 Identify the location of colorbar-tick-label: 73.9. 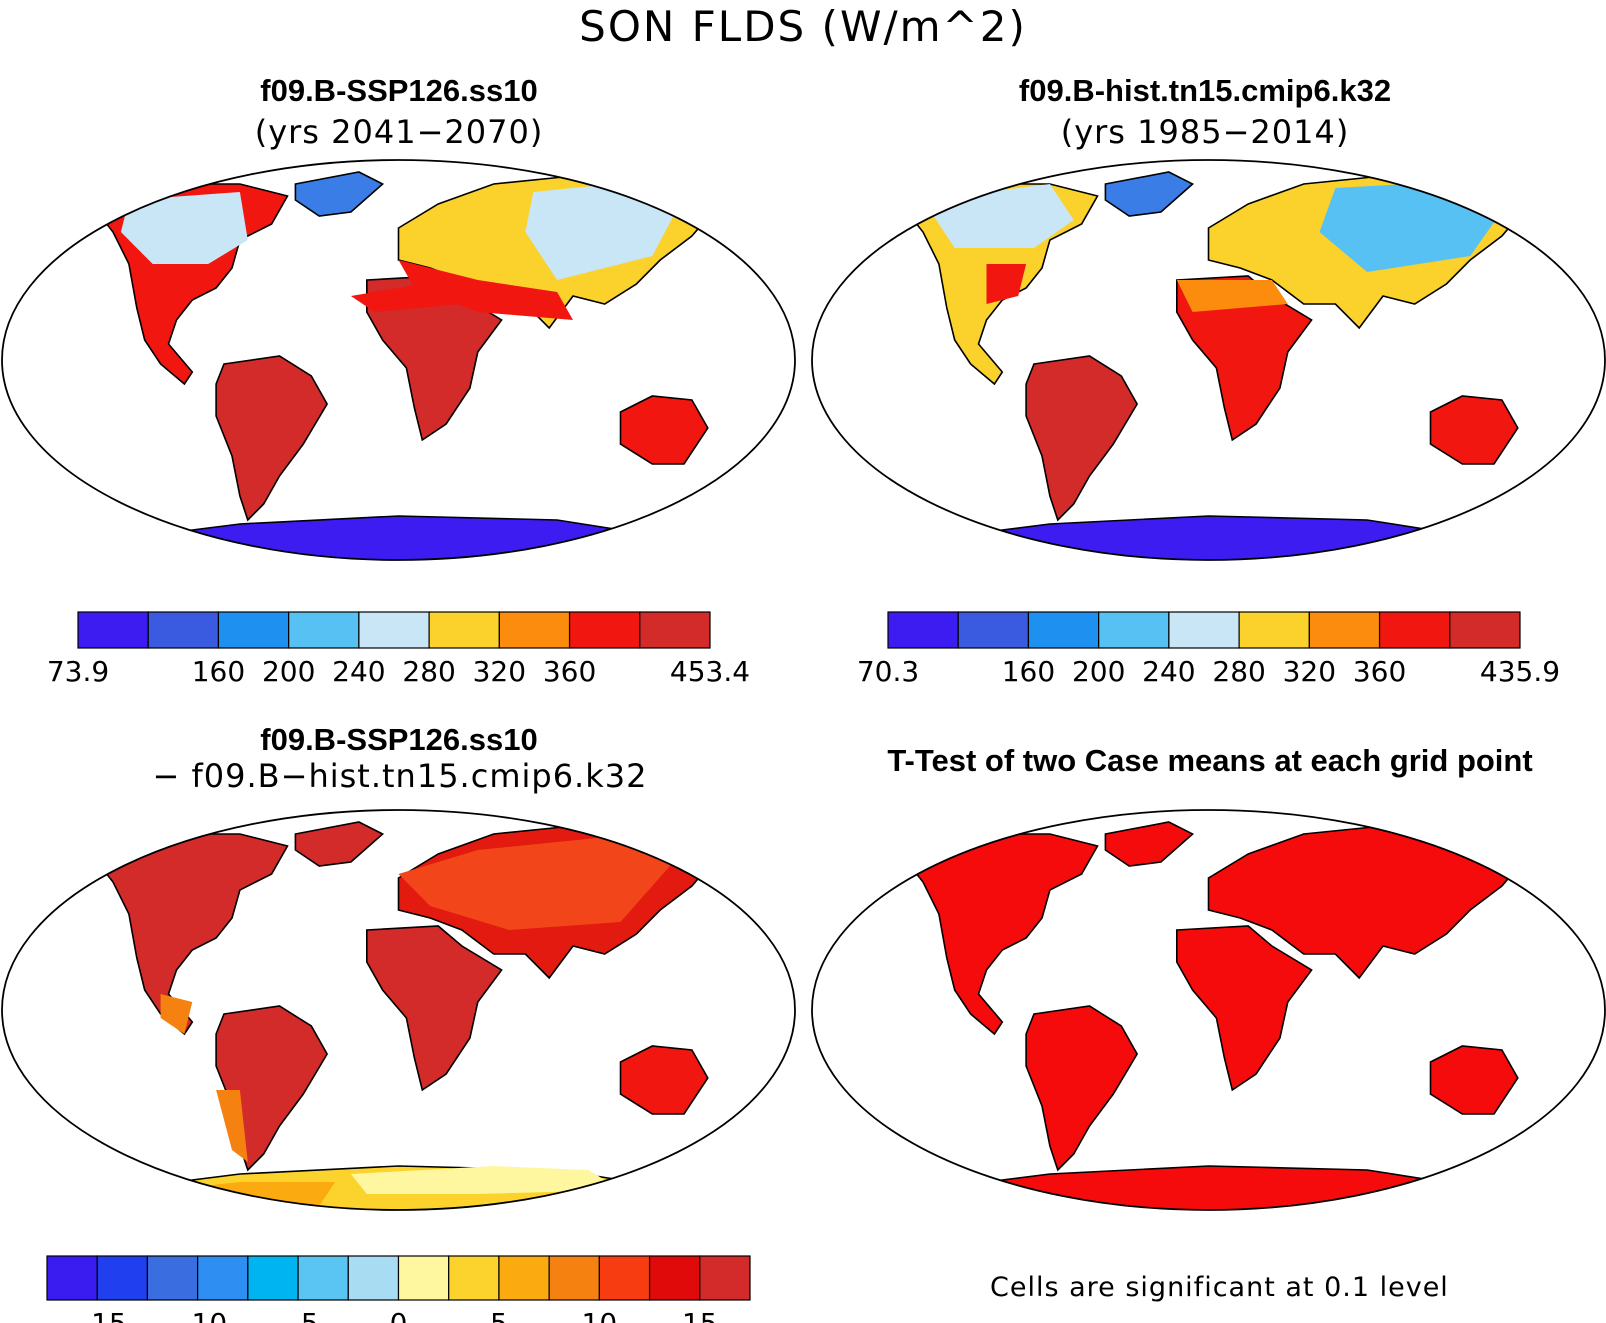
(78, 671).